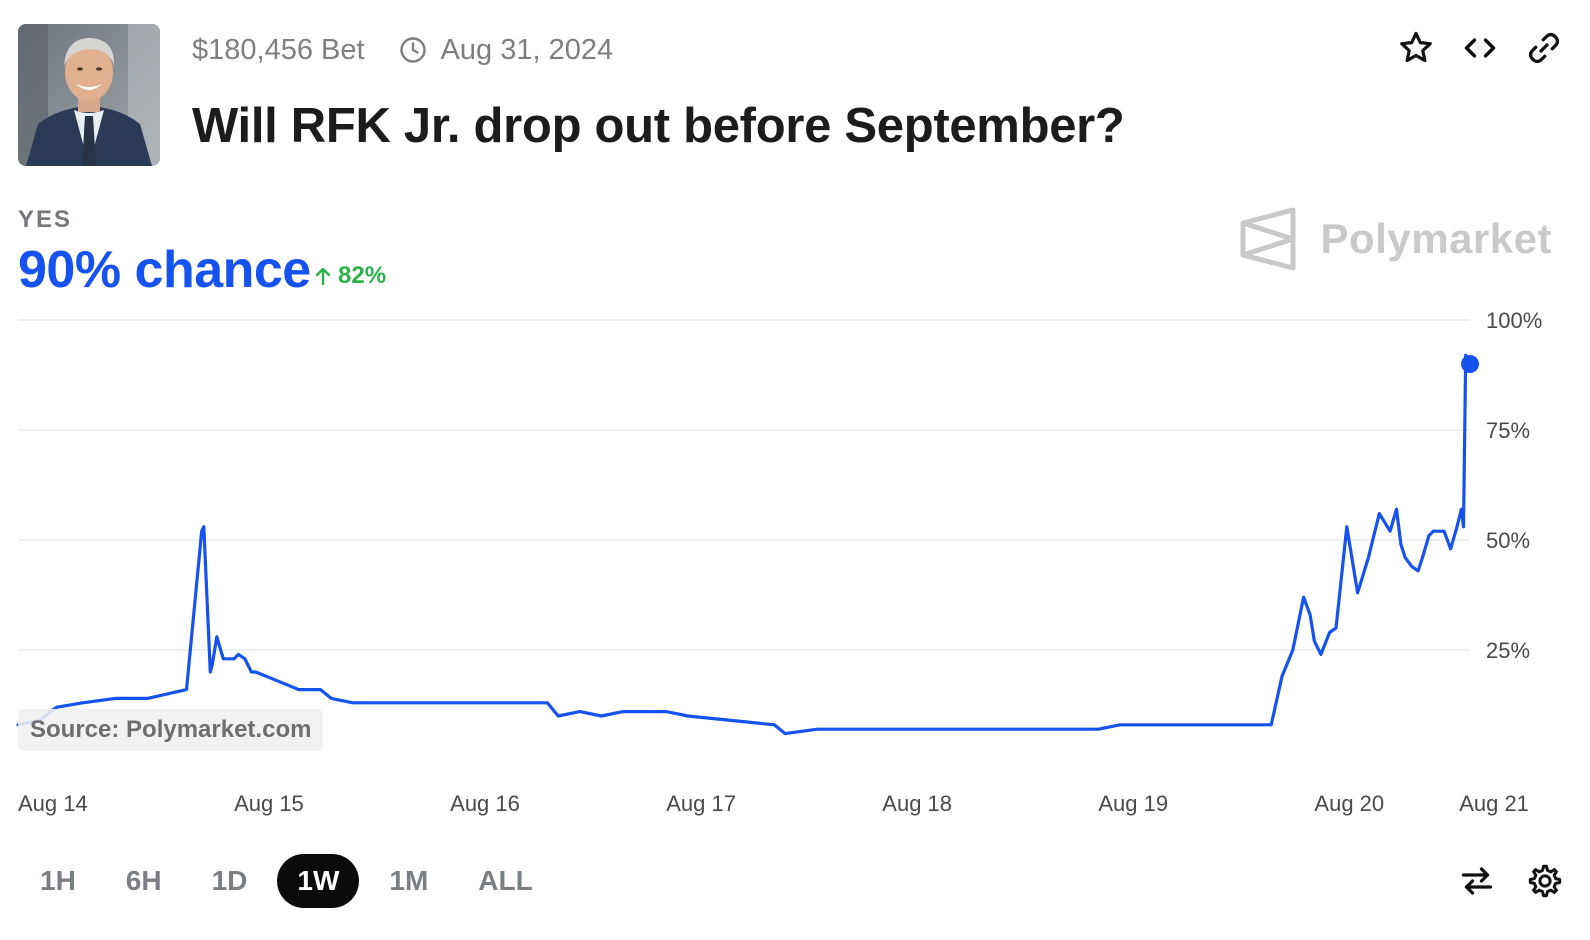  Describe the element at coordinates (1494, 803) in the screenshot. I see `x-tick-label: Aug 21` at that location.